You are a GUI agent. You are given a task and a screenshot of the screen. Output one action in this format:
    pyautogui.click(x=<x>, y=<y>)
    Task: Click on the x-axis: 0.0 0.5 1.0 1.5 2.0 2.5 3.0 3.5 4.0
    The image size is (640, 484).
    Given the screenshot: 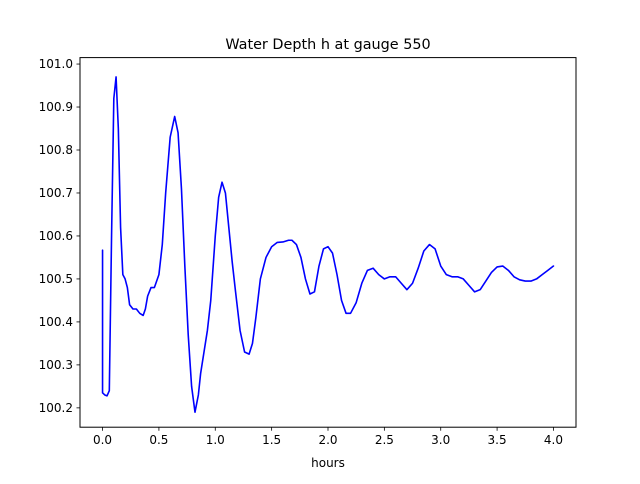 What is the action you would take?
    pyautogui.click(x=328, y=437)
    